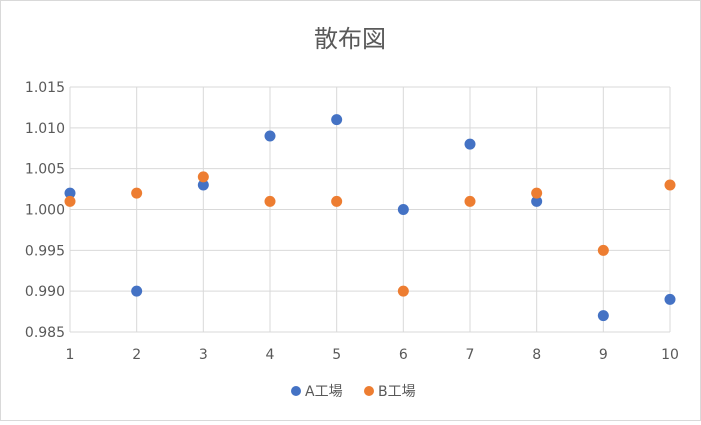 The image size is (701, 425). Describe the element at coordinates (372, 355) in the screenshot. I see `x-axis-ticks: 1 2 3 4 5 6 7 8 9 10` at that location.